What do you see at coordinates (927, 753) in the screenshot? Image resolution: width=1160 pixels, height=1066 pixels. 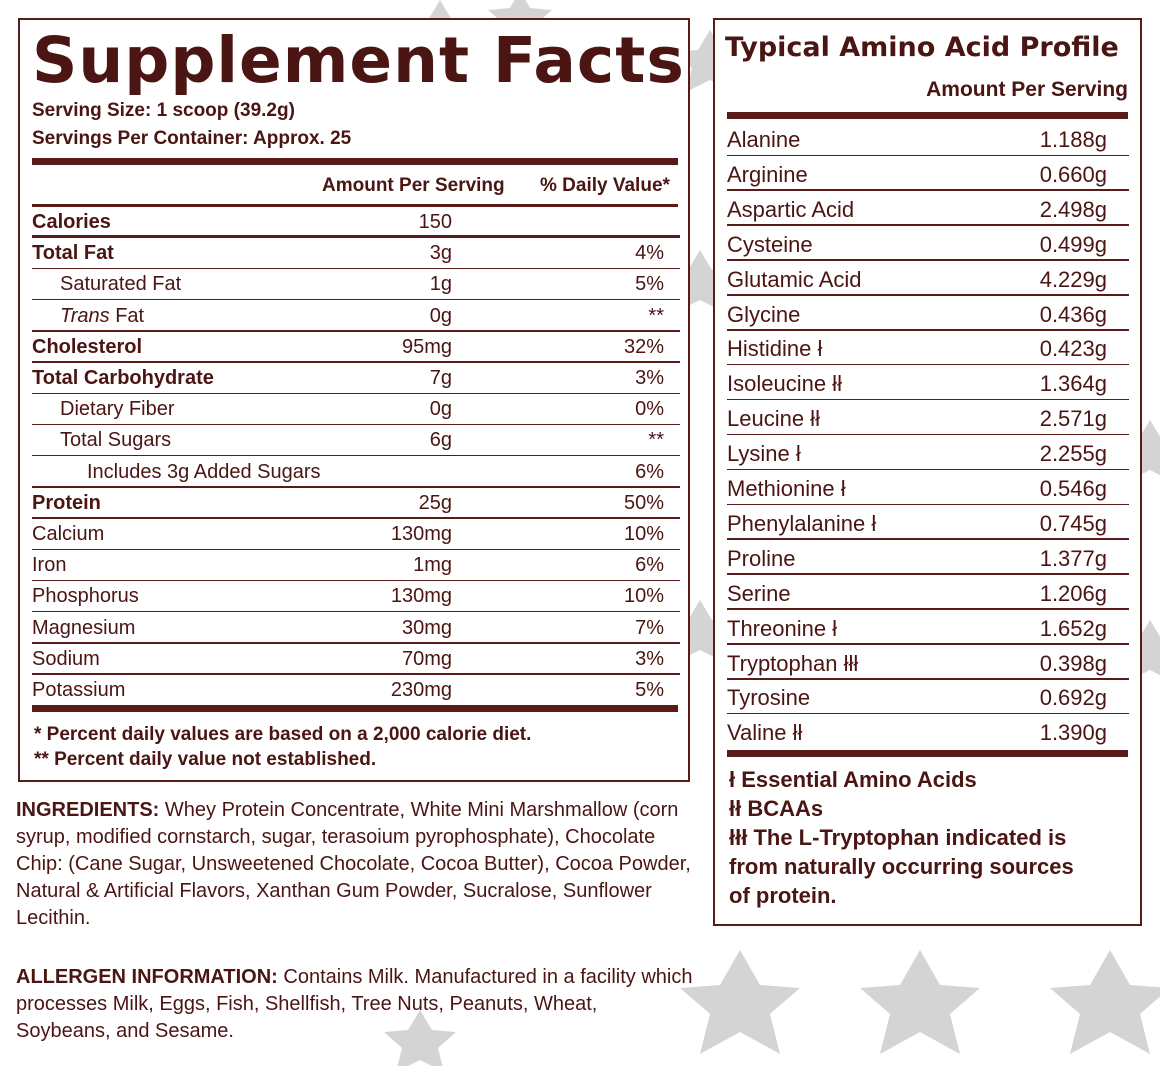 I see `amino-bottom-divider` at bounding box center [927, 753].